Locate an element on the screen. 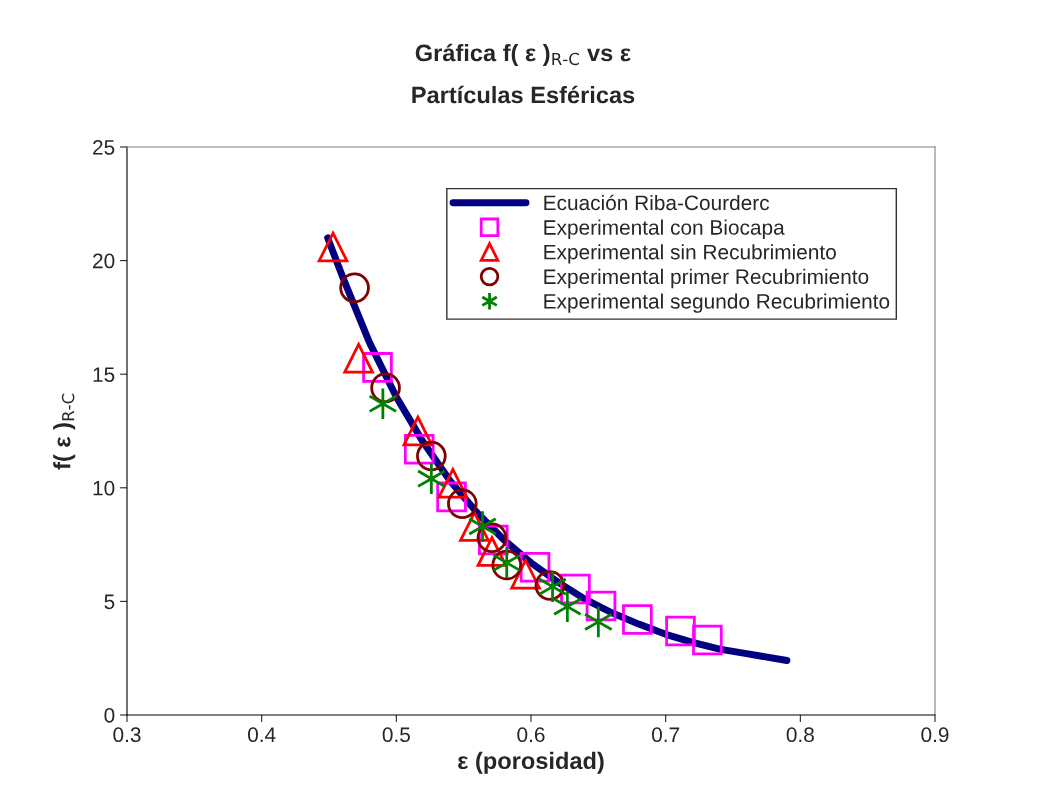  x-tick-label: 0.7 is located at coordinates (666, 735).